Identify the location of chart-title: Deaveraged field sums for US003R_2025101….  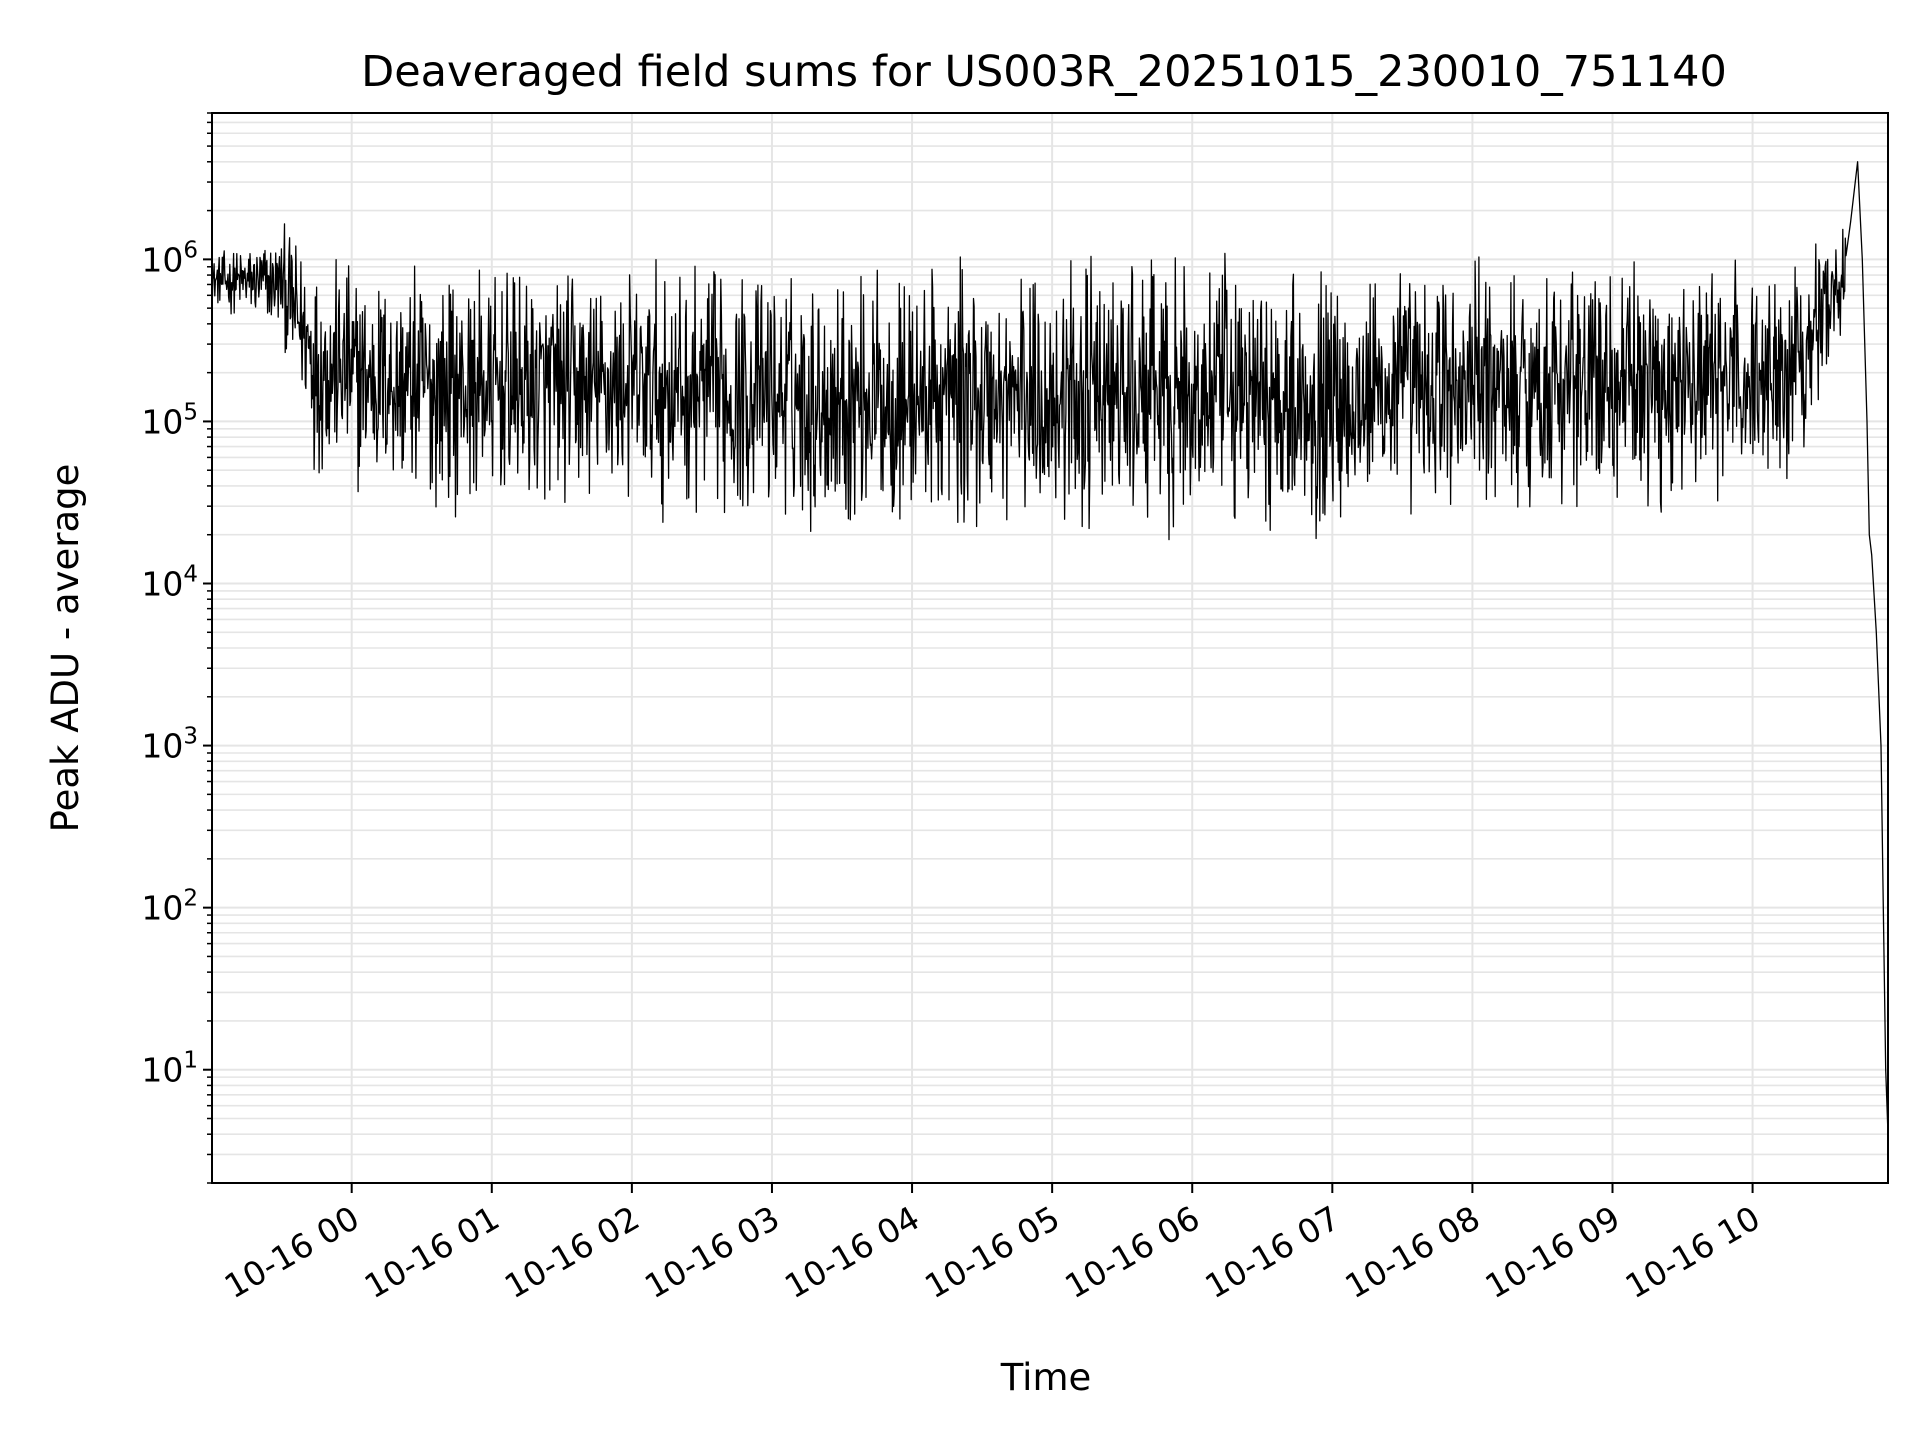
(1044, 72).